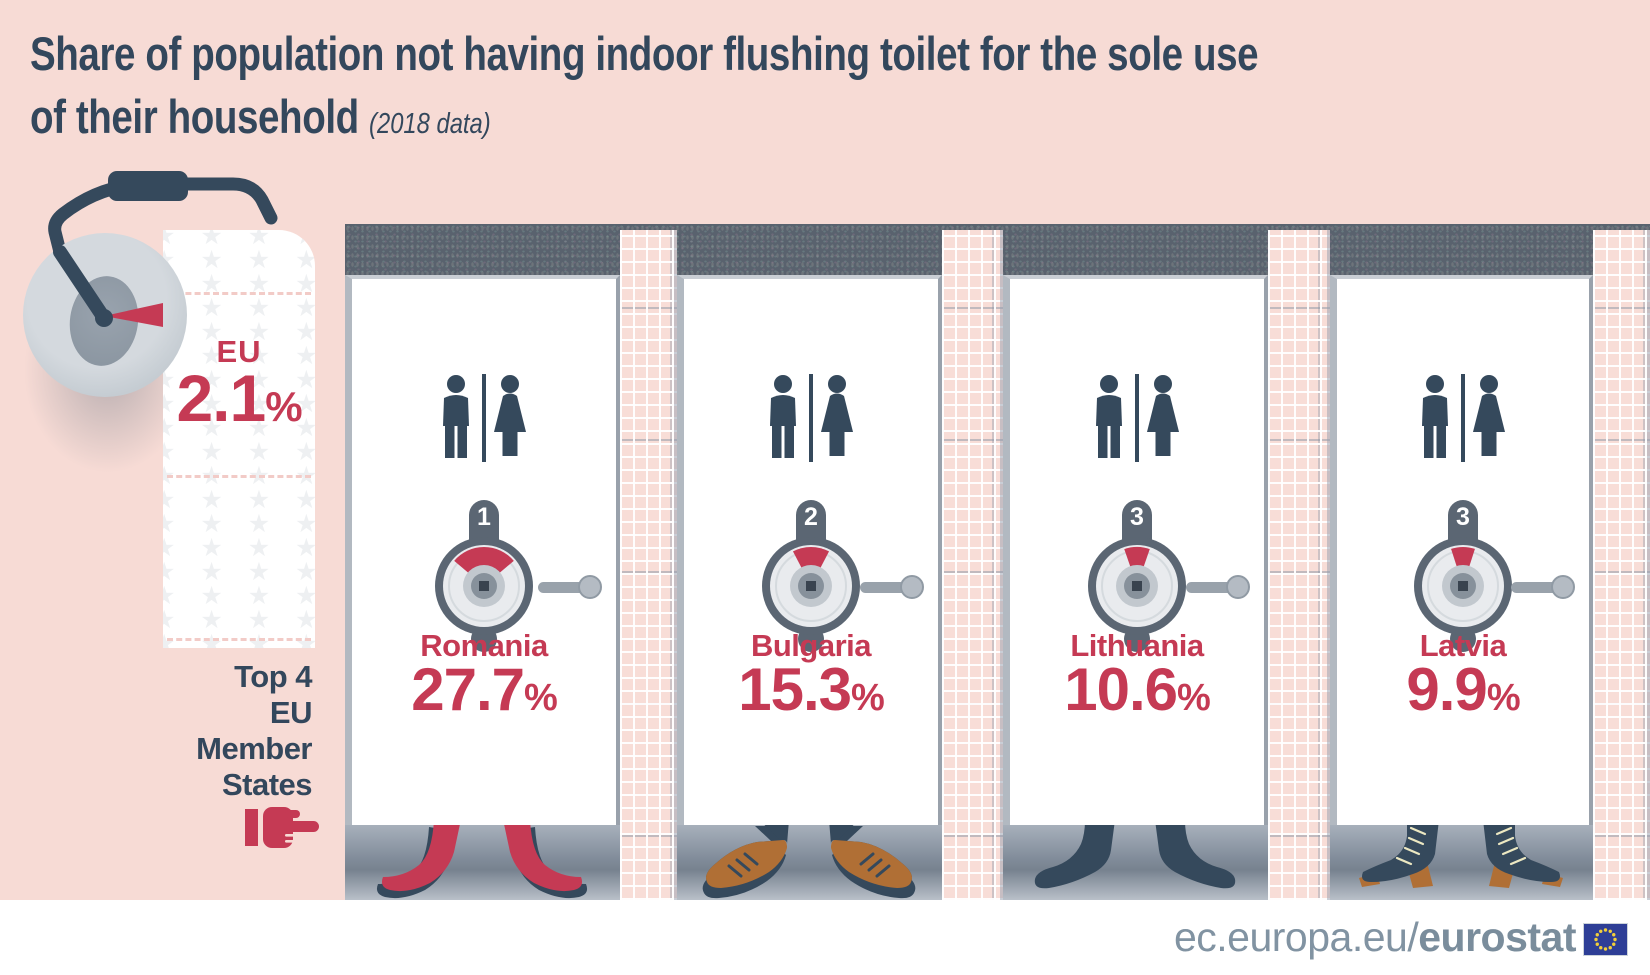  What do you see at coordinates (163, 215) in the screenshot?
I see `roll-holder-icon` at bounding box center [163, 215].